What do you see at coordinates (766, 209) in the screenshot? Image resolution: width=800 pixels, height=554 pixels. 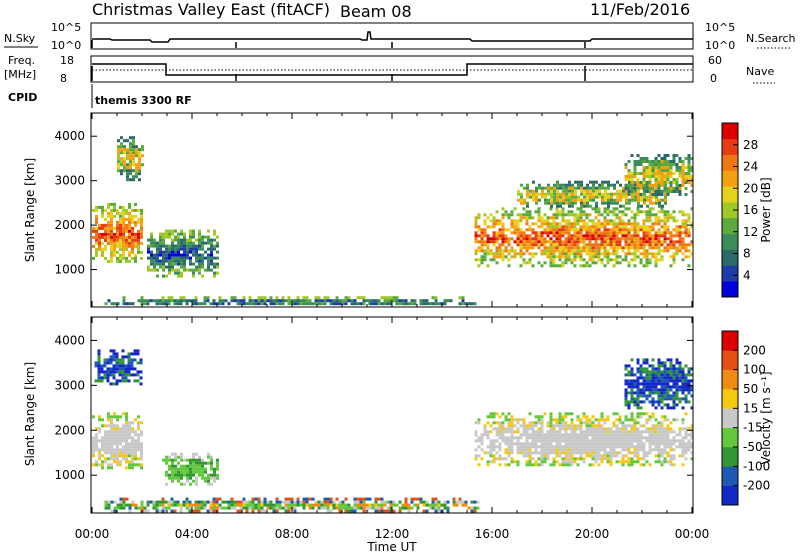 I see `power-colorbar-label: Power [dB]` at bounding box center [766, 209].